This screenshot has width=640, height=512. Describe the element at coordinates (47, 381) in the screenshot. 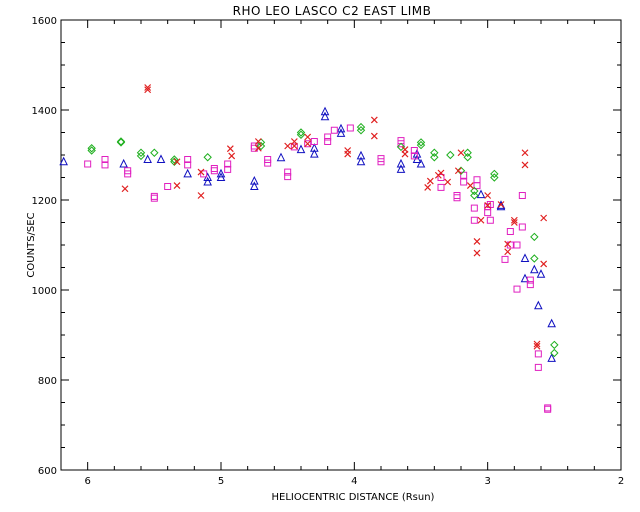

I see `y-tick-label: 800` at that location.